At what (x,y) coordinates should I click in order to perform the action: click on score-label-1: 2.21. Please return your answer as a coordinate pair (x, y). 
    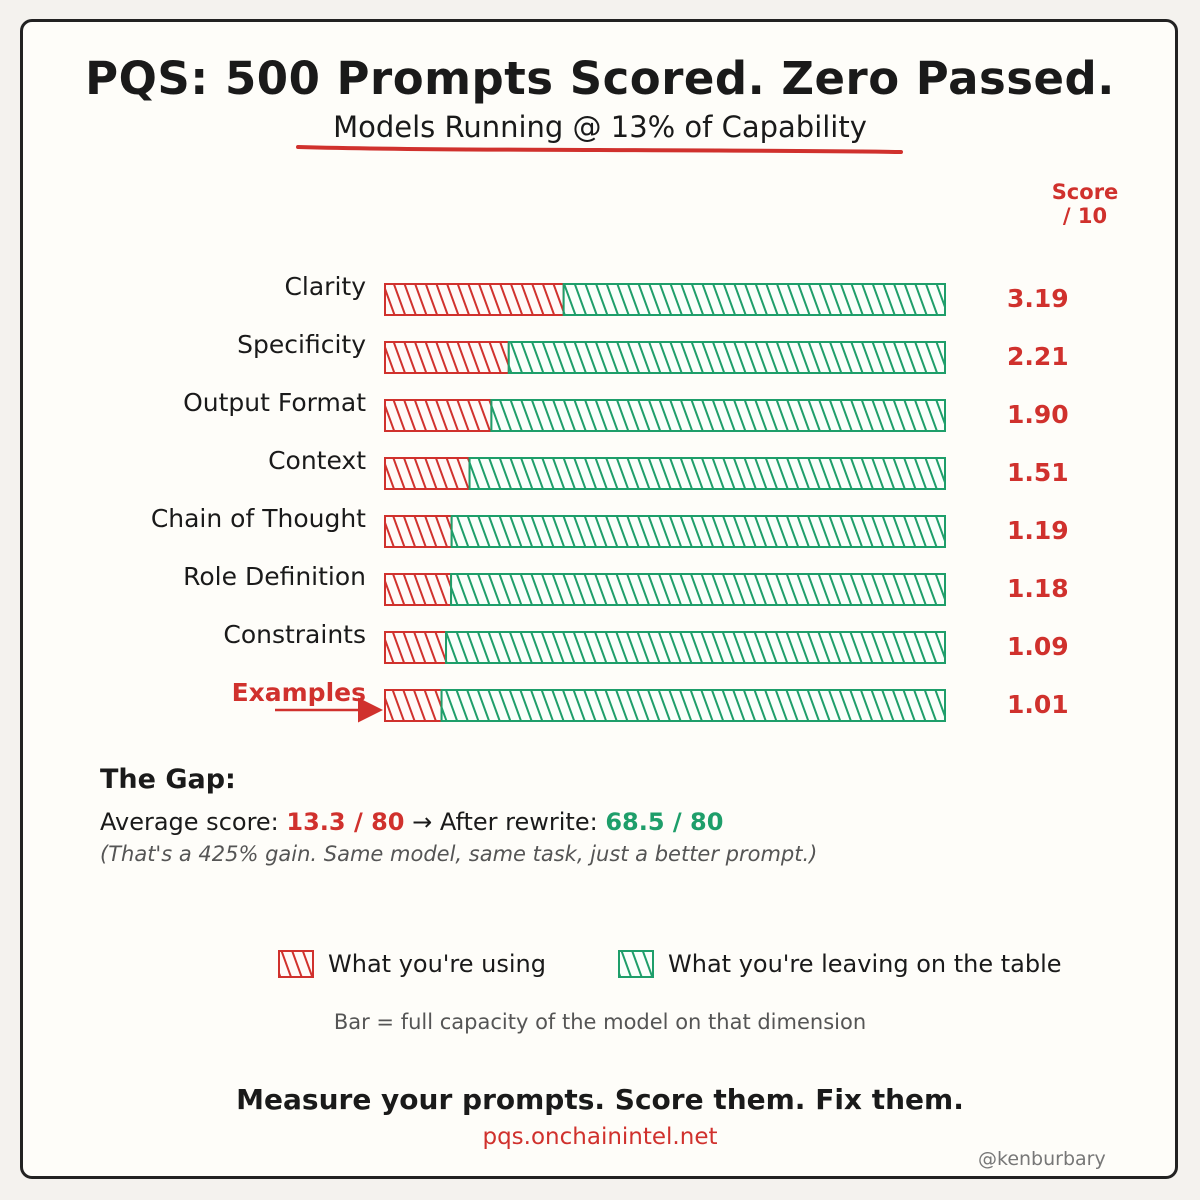
    Looking at the image, I should click on (1038, 356).